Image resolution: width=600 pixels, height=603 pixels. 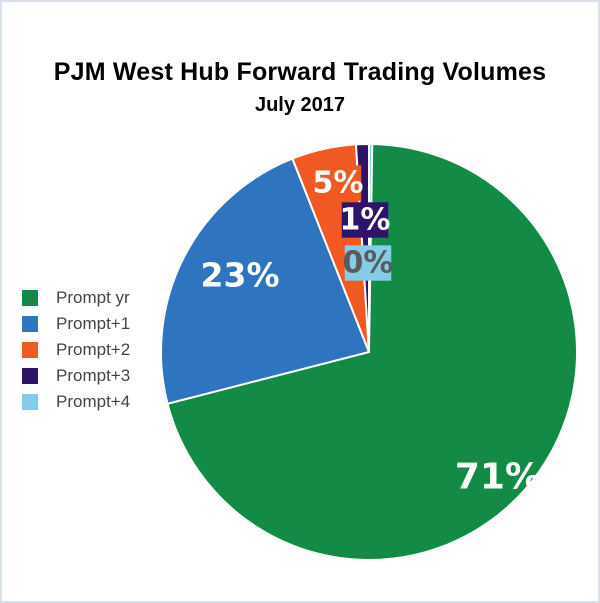 I want to click on pie-label-prompt-2: 5%, so click(x=338, y=183).